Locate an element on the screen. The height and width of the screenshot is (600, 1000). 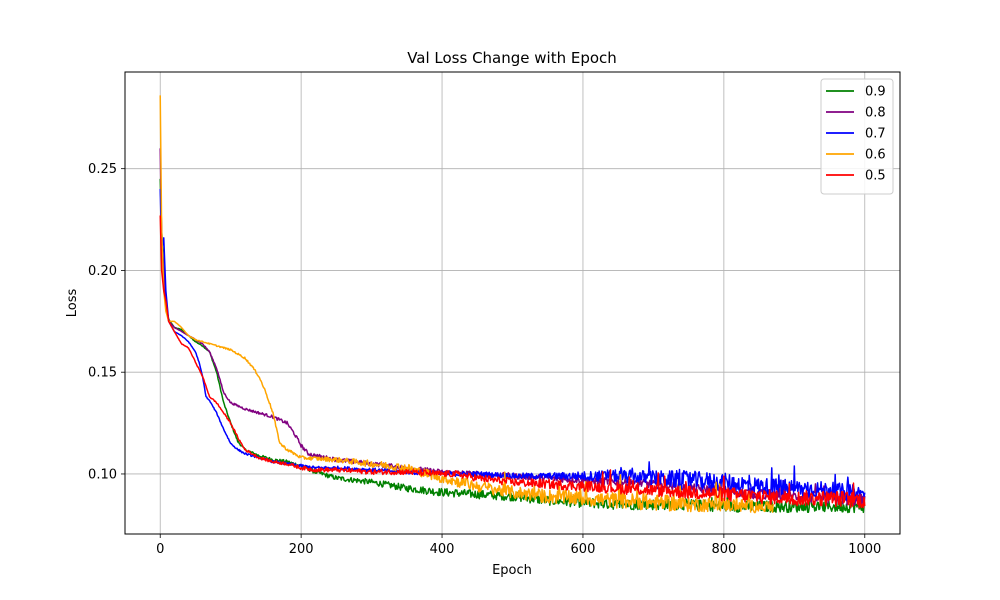
y-tick-label: 0.10 is located at coordinates (102, 474).